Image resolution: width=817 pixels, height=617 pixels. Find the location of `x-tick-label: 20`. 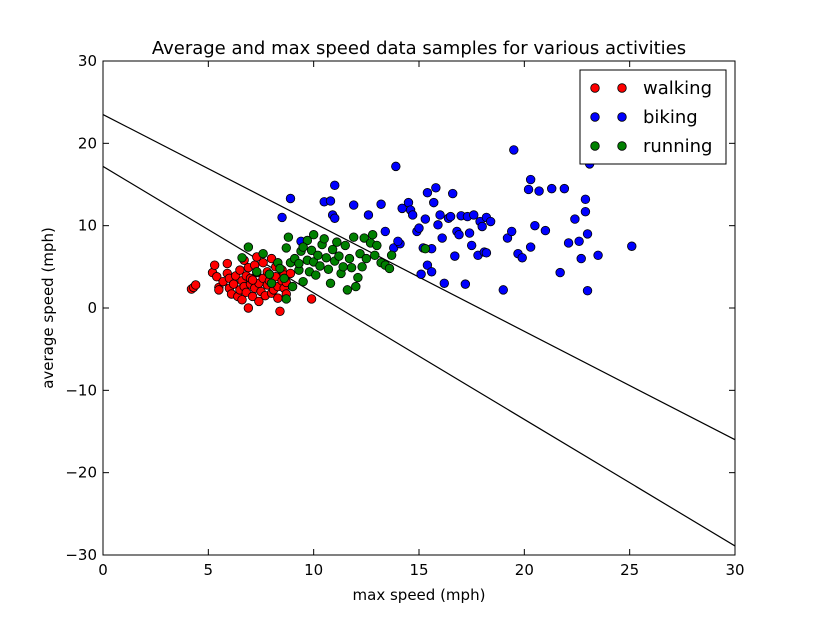

x-tick-label: 20 is located at coordinates (524, 570).